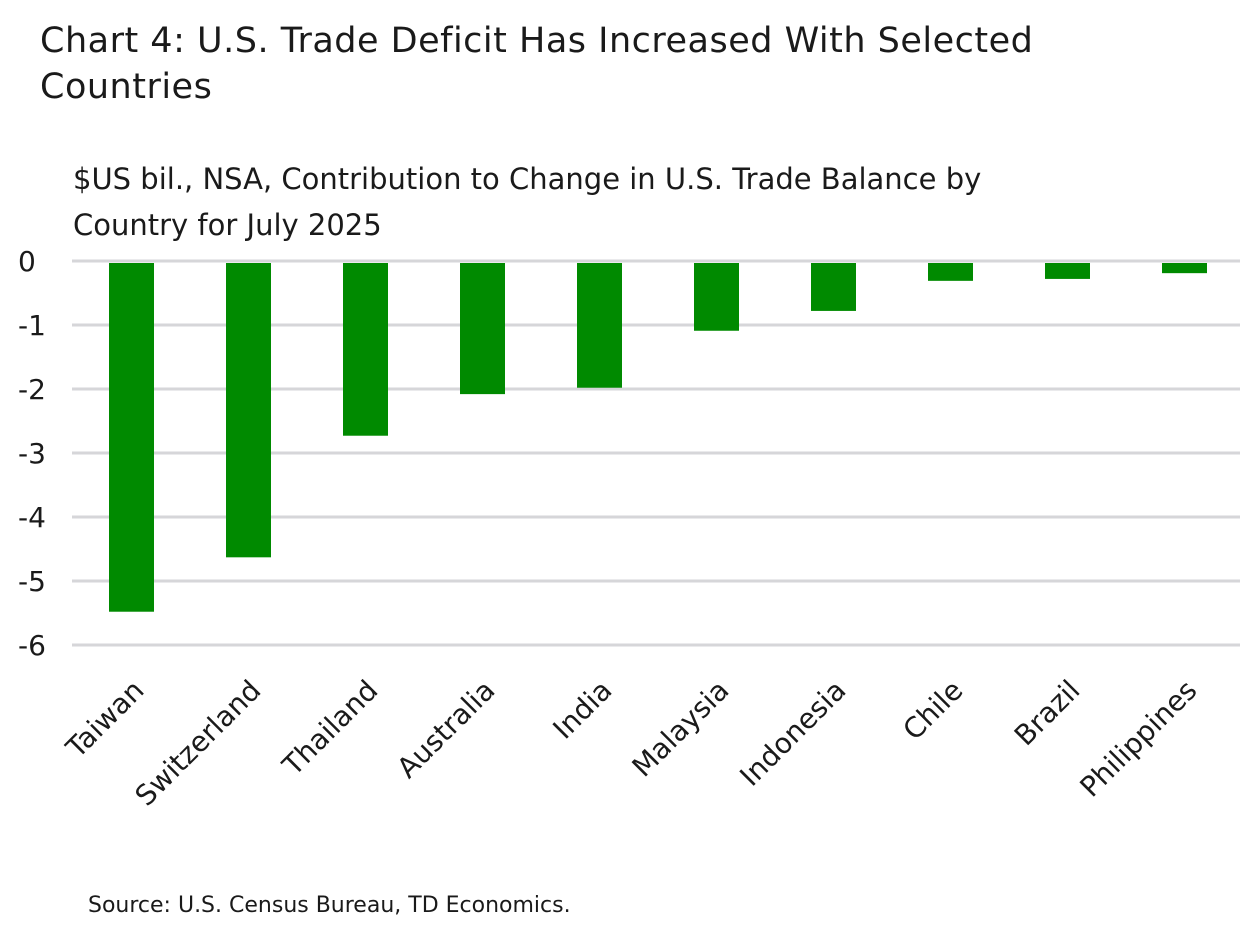 The image size is (1240, 925). Describe the element at coordinates (1184, 268) in the screenshot. I see `bar-philippines` at that location.